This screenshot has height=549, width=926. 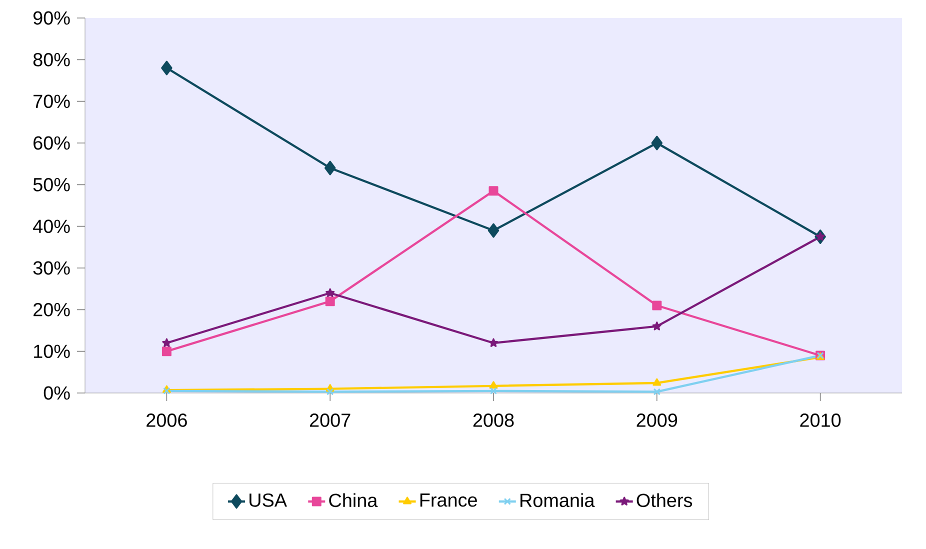 What do you see at coordinates (51, 18) in the screenshot?
I see `y-tick-label: 90%` at bounding box center [51, 18].